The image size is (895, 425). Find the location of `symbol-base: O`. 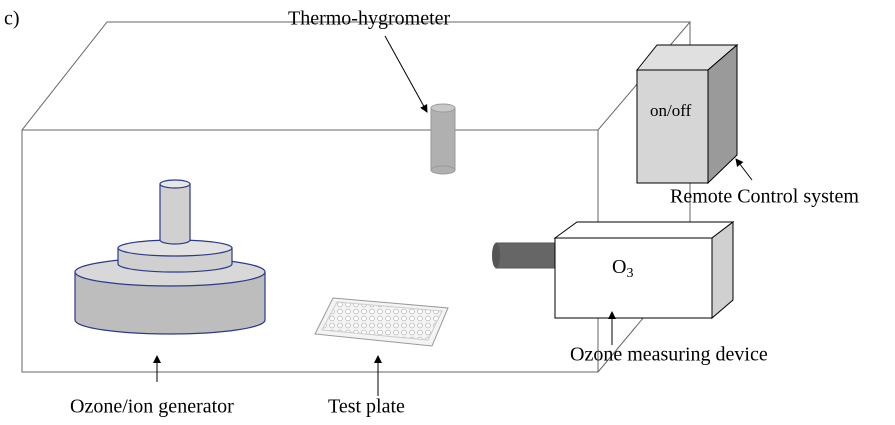

symbol-base: O is located at coordinates (619, 267).